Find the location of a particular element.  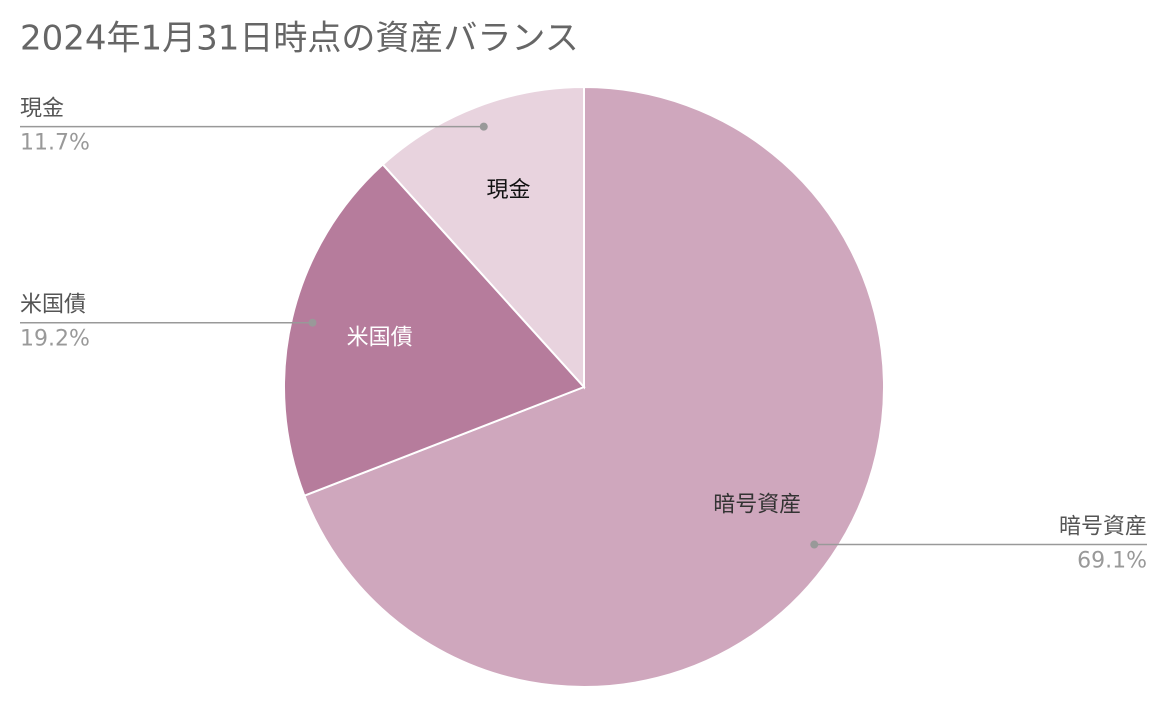

callout-value: 11.7% is located at coordinates (55, 143).